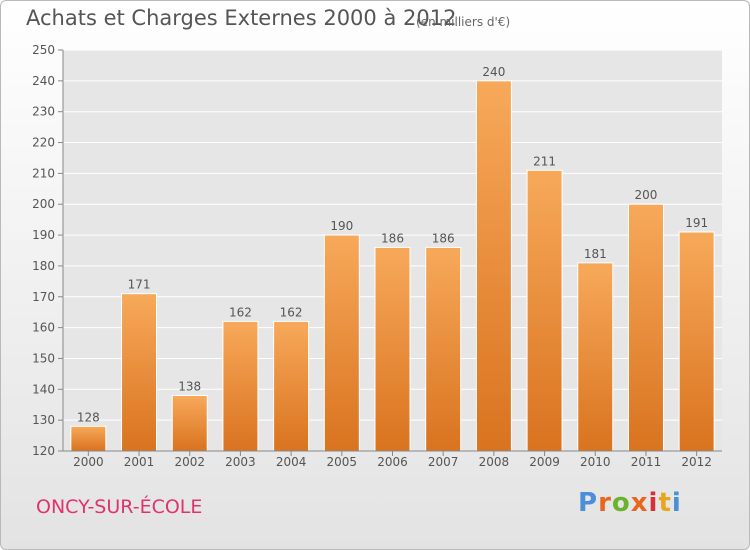 The width and height of the screenshot is (750, 550). Describe the element at coordinates (696, 341) in the screenshot. I see `bar-2012` at that location.